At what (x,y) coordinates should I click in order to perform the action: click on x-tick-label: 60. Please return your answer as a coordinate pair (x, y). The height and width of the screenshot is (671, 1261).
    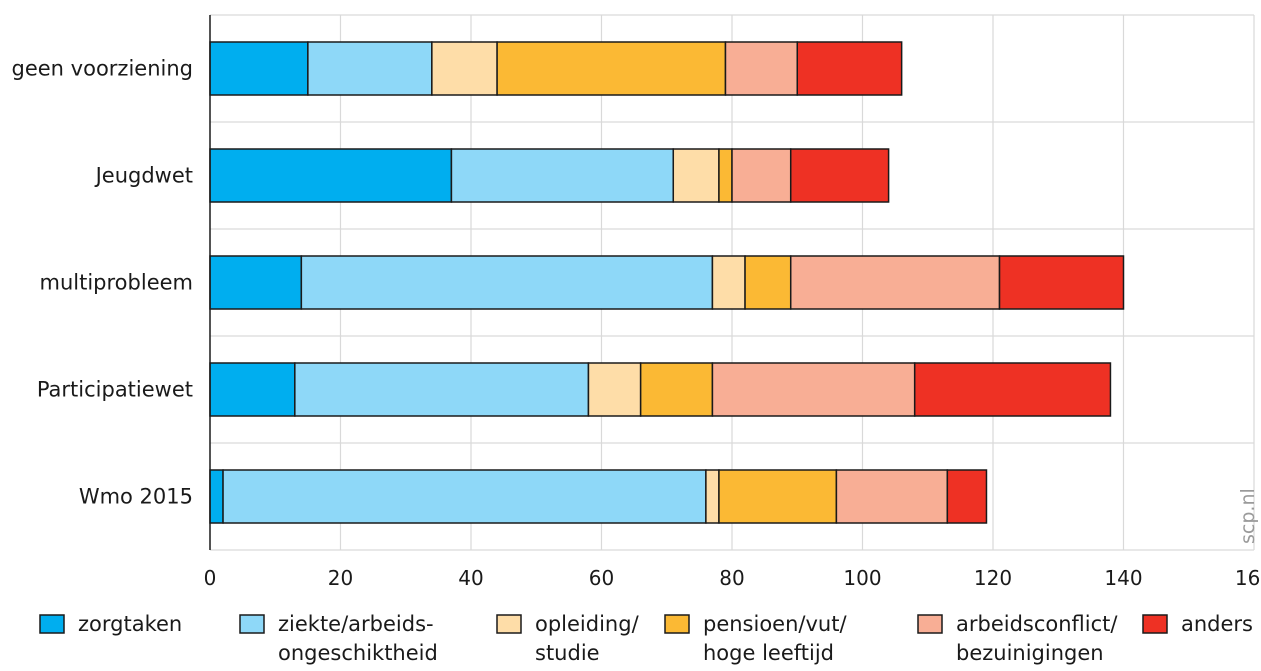
    Looking at the image, I should click on (601, 578).